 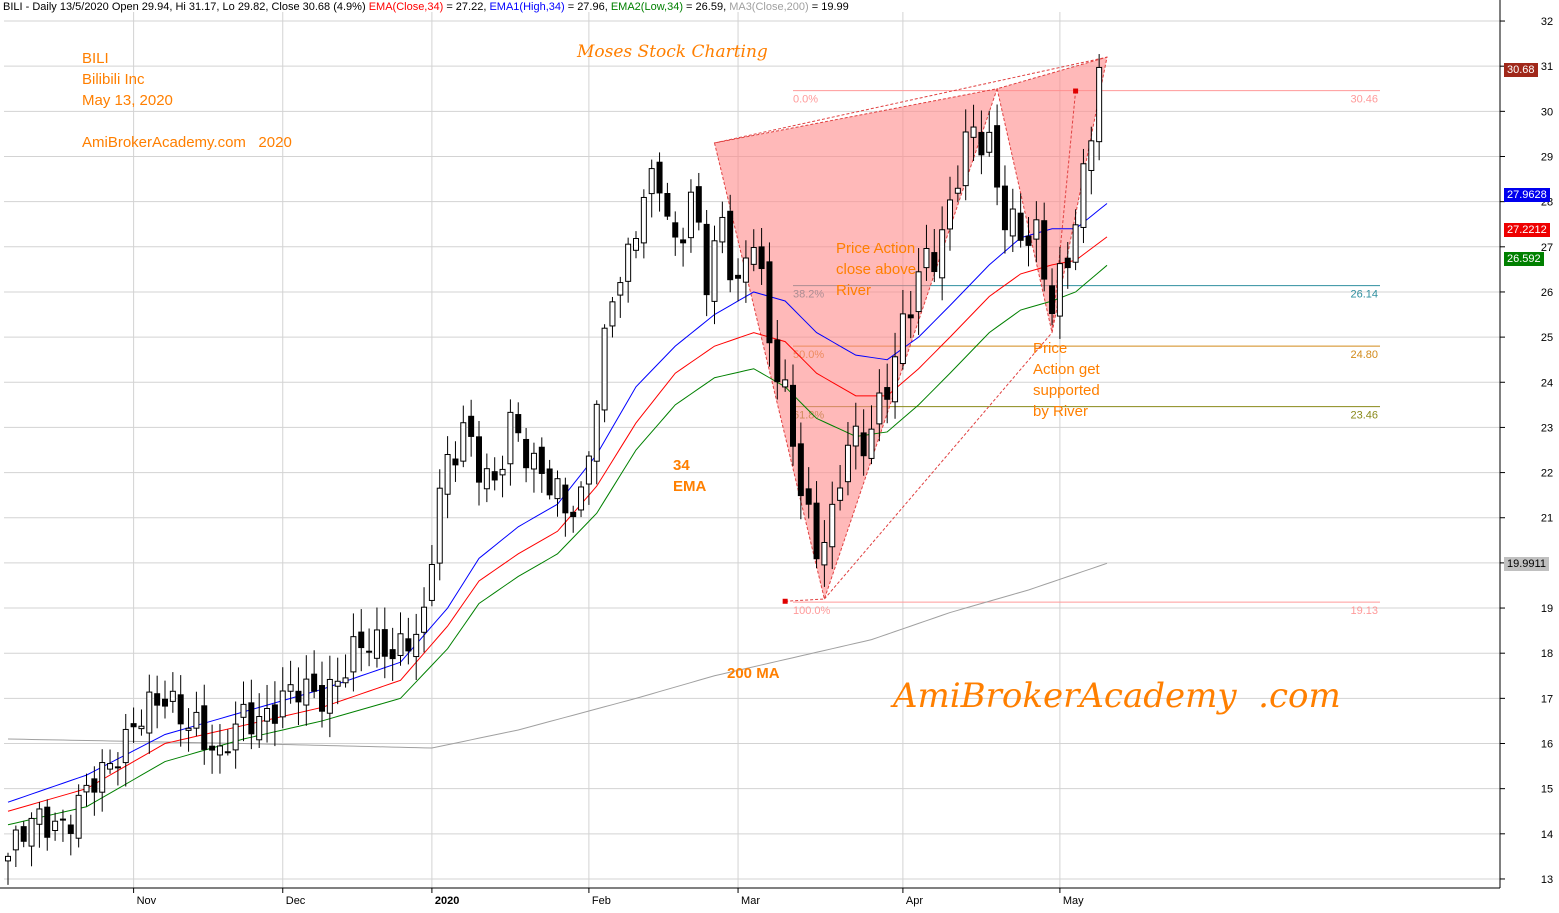 I want to click on y-tick-label: 23, so click(x=1547, y=428).